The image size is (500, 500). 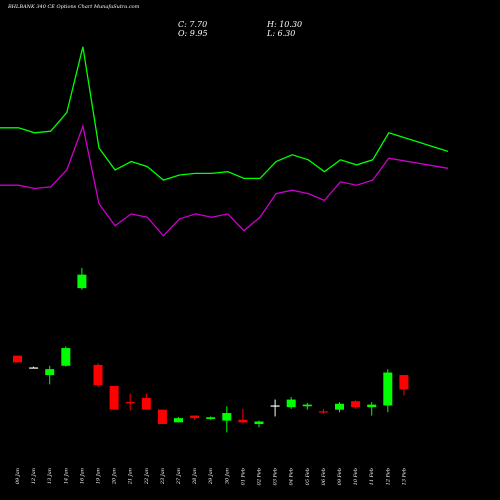 I want to click on x-tick-label: 06 Feb, so click(x=324, y=476).